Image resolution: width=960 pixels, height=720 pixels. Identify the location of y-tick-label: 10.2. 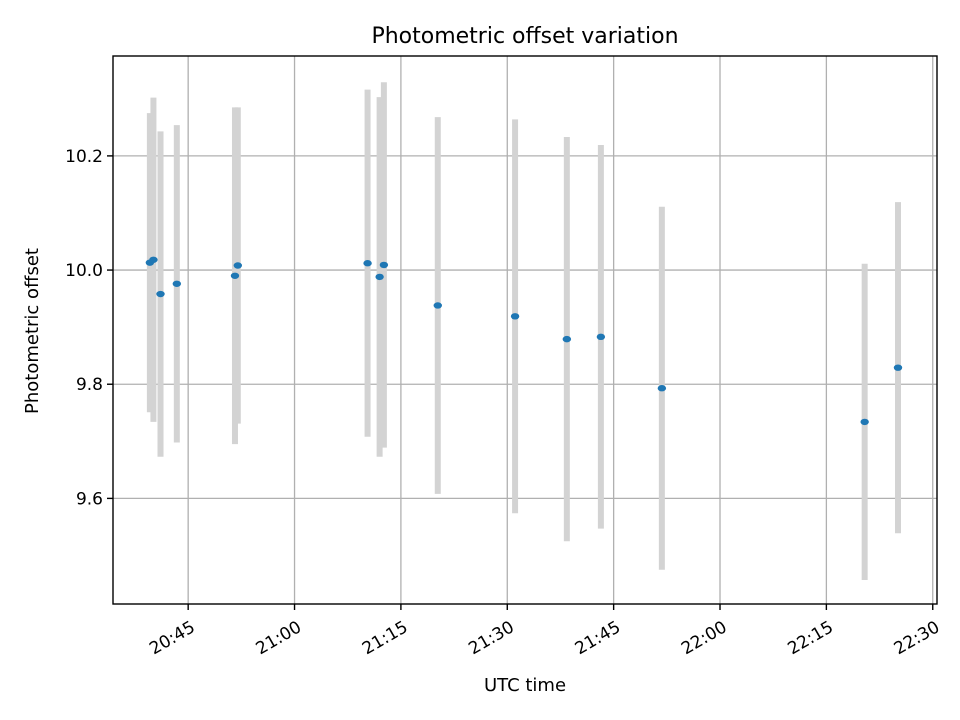
(84, 157).